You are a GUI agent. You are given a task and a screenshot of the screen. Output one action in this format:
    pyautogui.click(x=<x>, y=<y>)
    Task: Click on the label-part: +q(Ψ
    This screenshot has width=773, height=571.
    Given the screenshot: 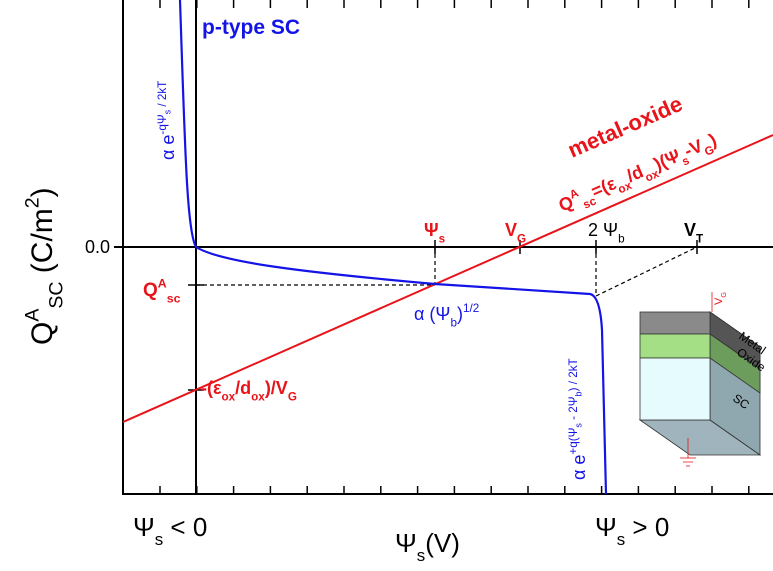 What is the action you would take?
    pyautogui.click(x=573, y=441)
    